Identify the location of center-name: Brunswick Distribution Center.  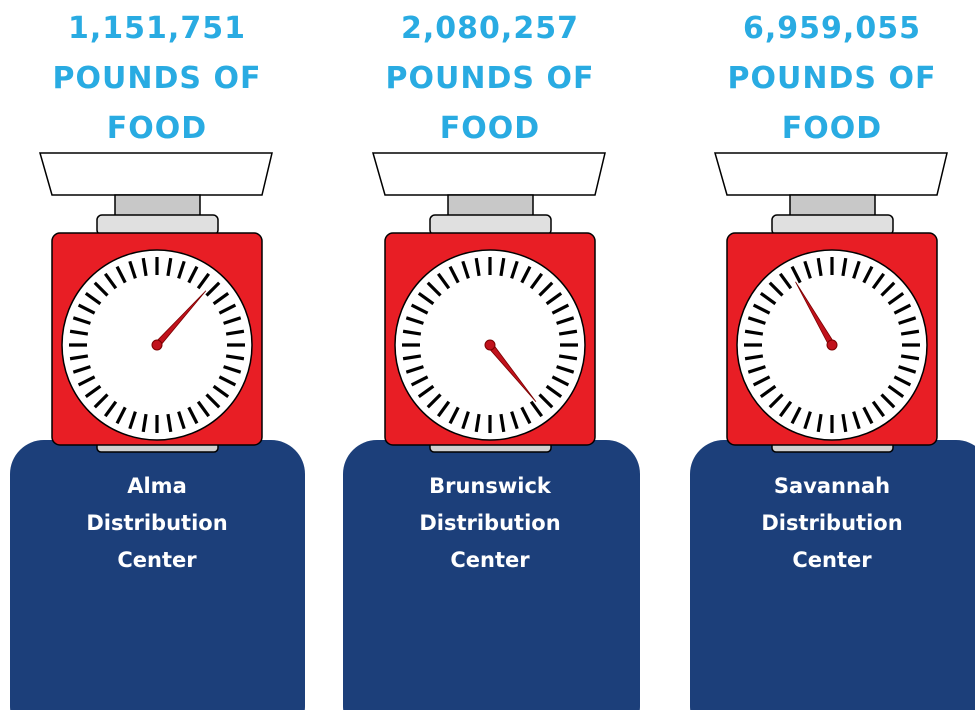
(490, 523).